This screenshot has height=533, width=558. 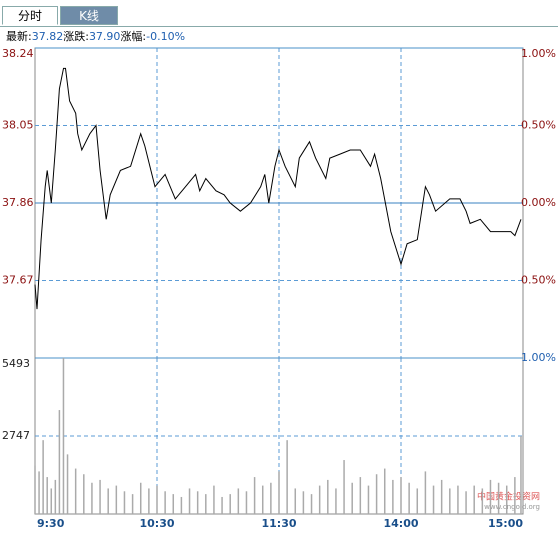 I want to click on tab-line, so click(x=279, y=26).